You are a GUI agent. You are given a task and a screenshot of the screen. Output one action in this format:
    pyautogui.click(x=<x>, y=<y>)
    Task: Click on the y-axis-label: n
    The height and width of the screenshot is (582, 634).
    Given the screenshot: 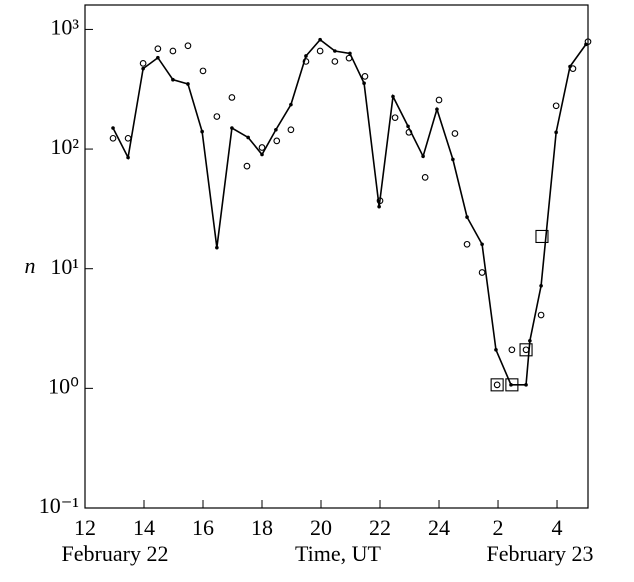 What is the action you would take?
    pyautogui.click(x=30, y=265)
    